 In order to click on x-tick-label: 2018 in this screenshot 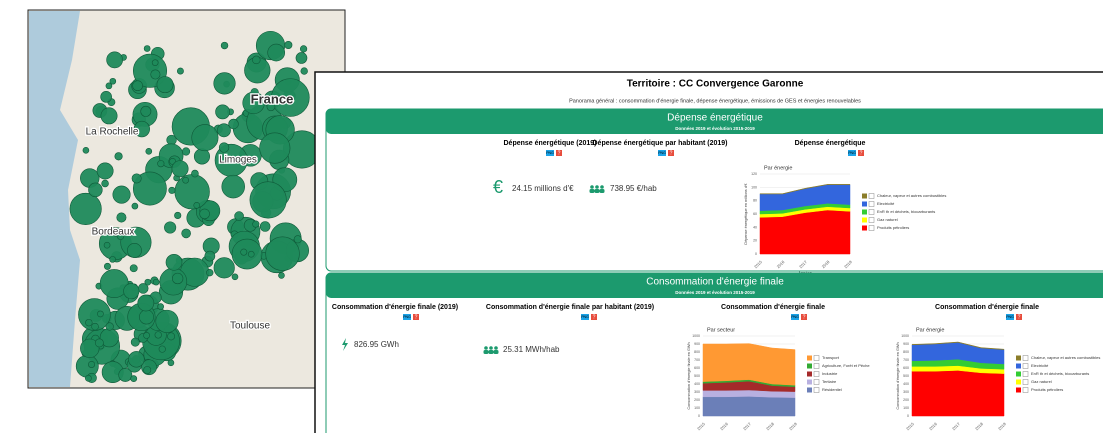, I will do `click(826, 264)`.